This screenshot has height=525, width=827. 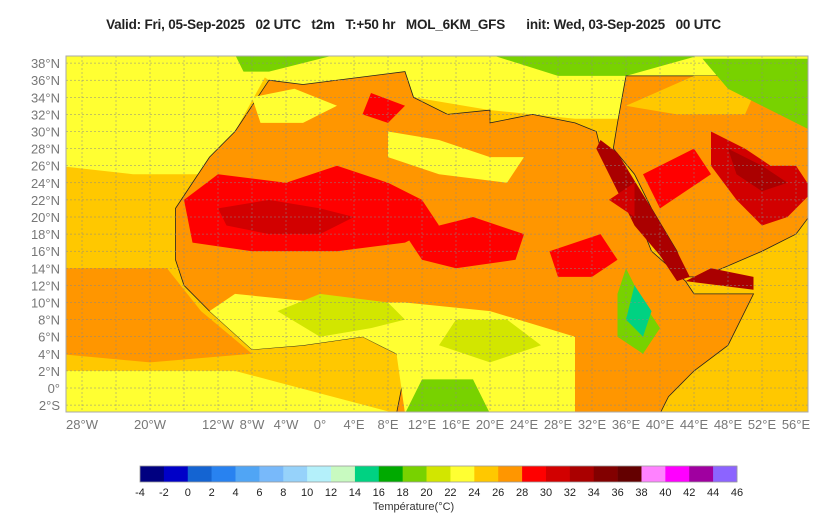 What do you see at coordinates (218, 424) in the screenshot?
I see `lon-label: 12°W` at bounding box center [218, 424].